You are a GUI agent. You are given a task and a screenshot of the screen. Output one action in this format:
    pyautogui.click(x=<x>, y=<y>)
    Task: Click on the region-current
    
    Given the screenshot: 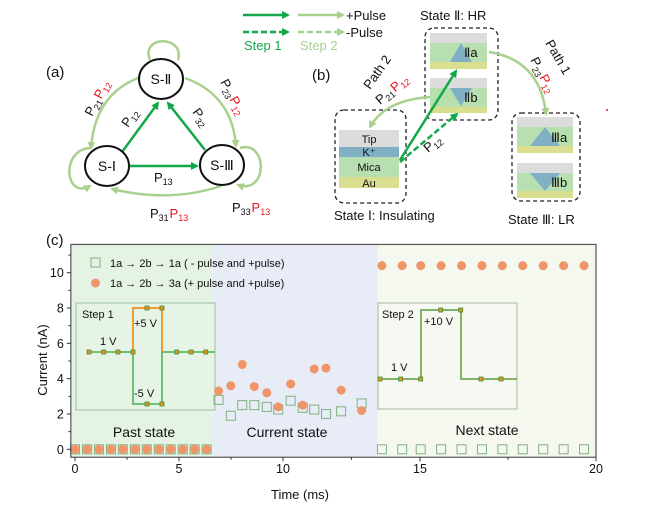 What is the action you would take?
    pyautogui.click(x=295, y=351)
    